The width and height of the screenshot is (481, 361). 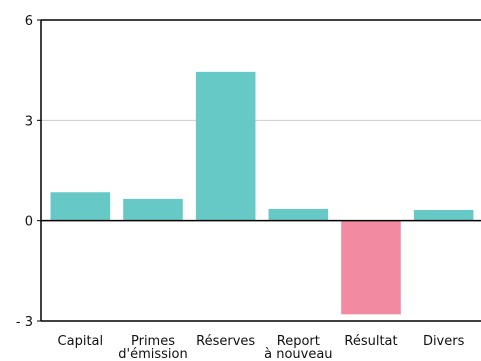 I want to click on x-category-label-line: à nouveau, so click(x=298, y=354).